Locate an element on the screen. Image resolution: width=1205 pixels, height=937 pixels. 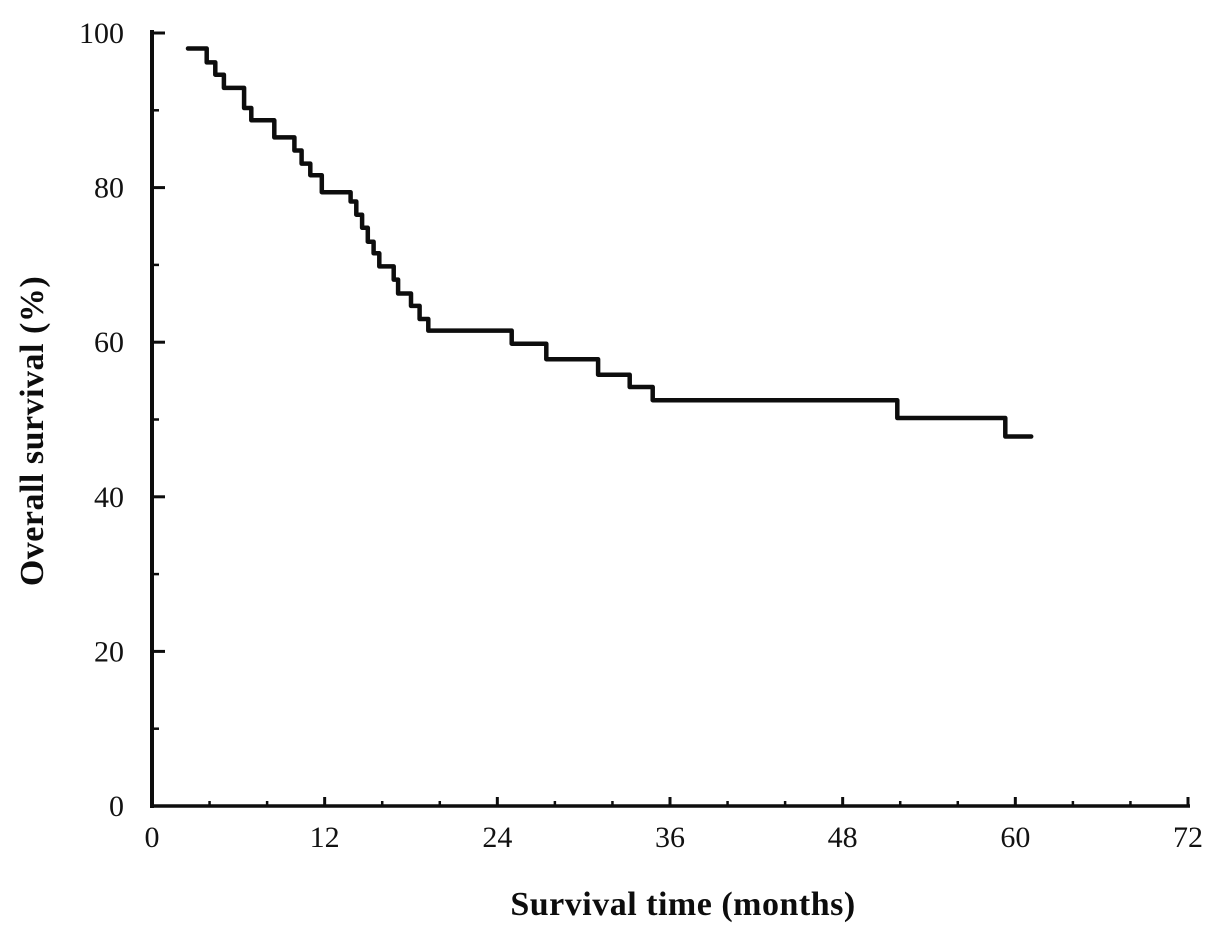
y-tick-label: 60 is located at coordinates (109, 342).